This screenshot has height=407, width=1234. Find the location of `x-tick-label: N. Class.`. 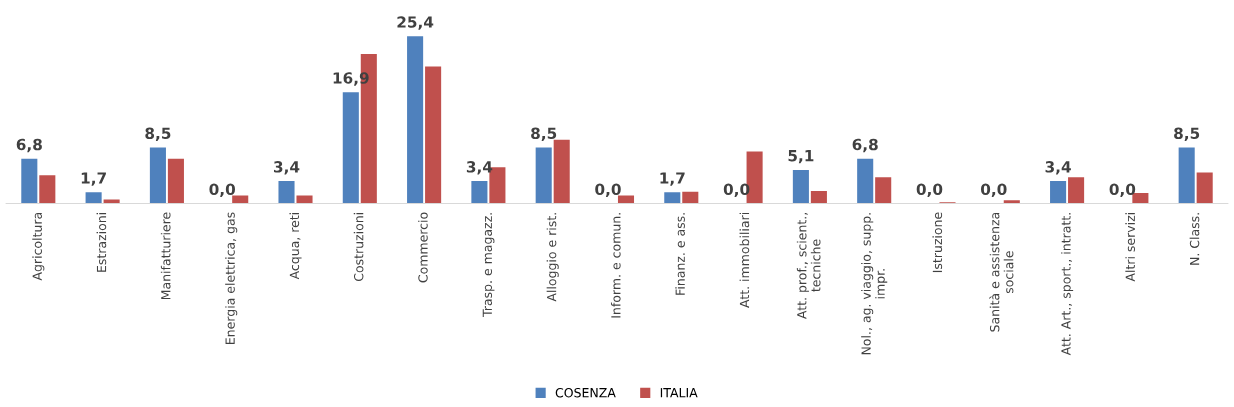

x-tick-label: N. Class. is located at coordinates (1194, 239).